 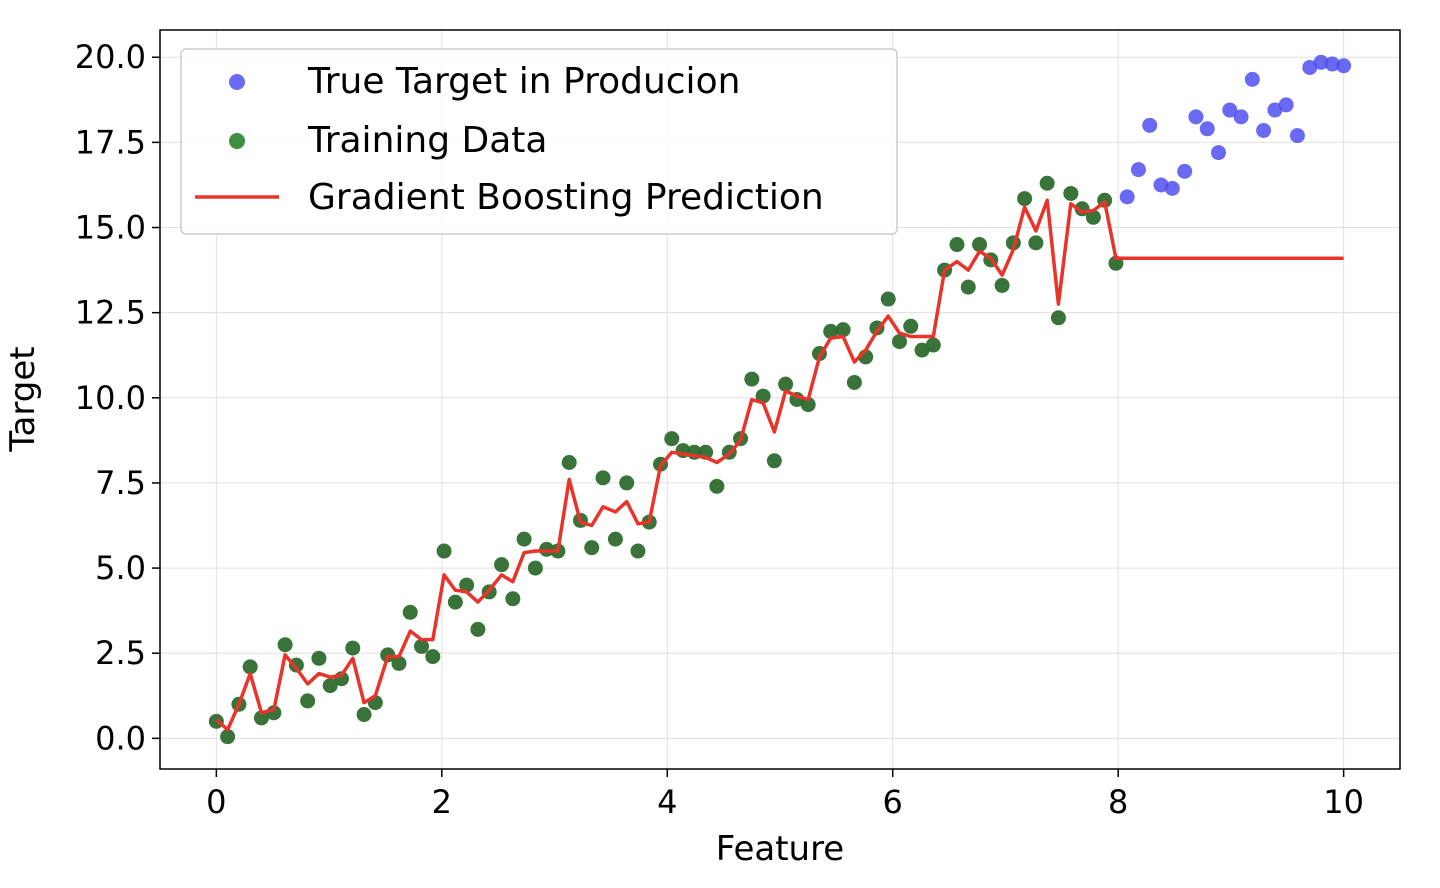 I want to click on y-tick-label: 10.0, so click(x=110, y=398).